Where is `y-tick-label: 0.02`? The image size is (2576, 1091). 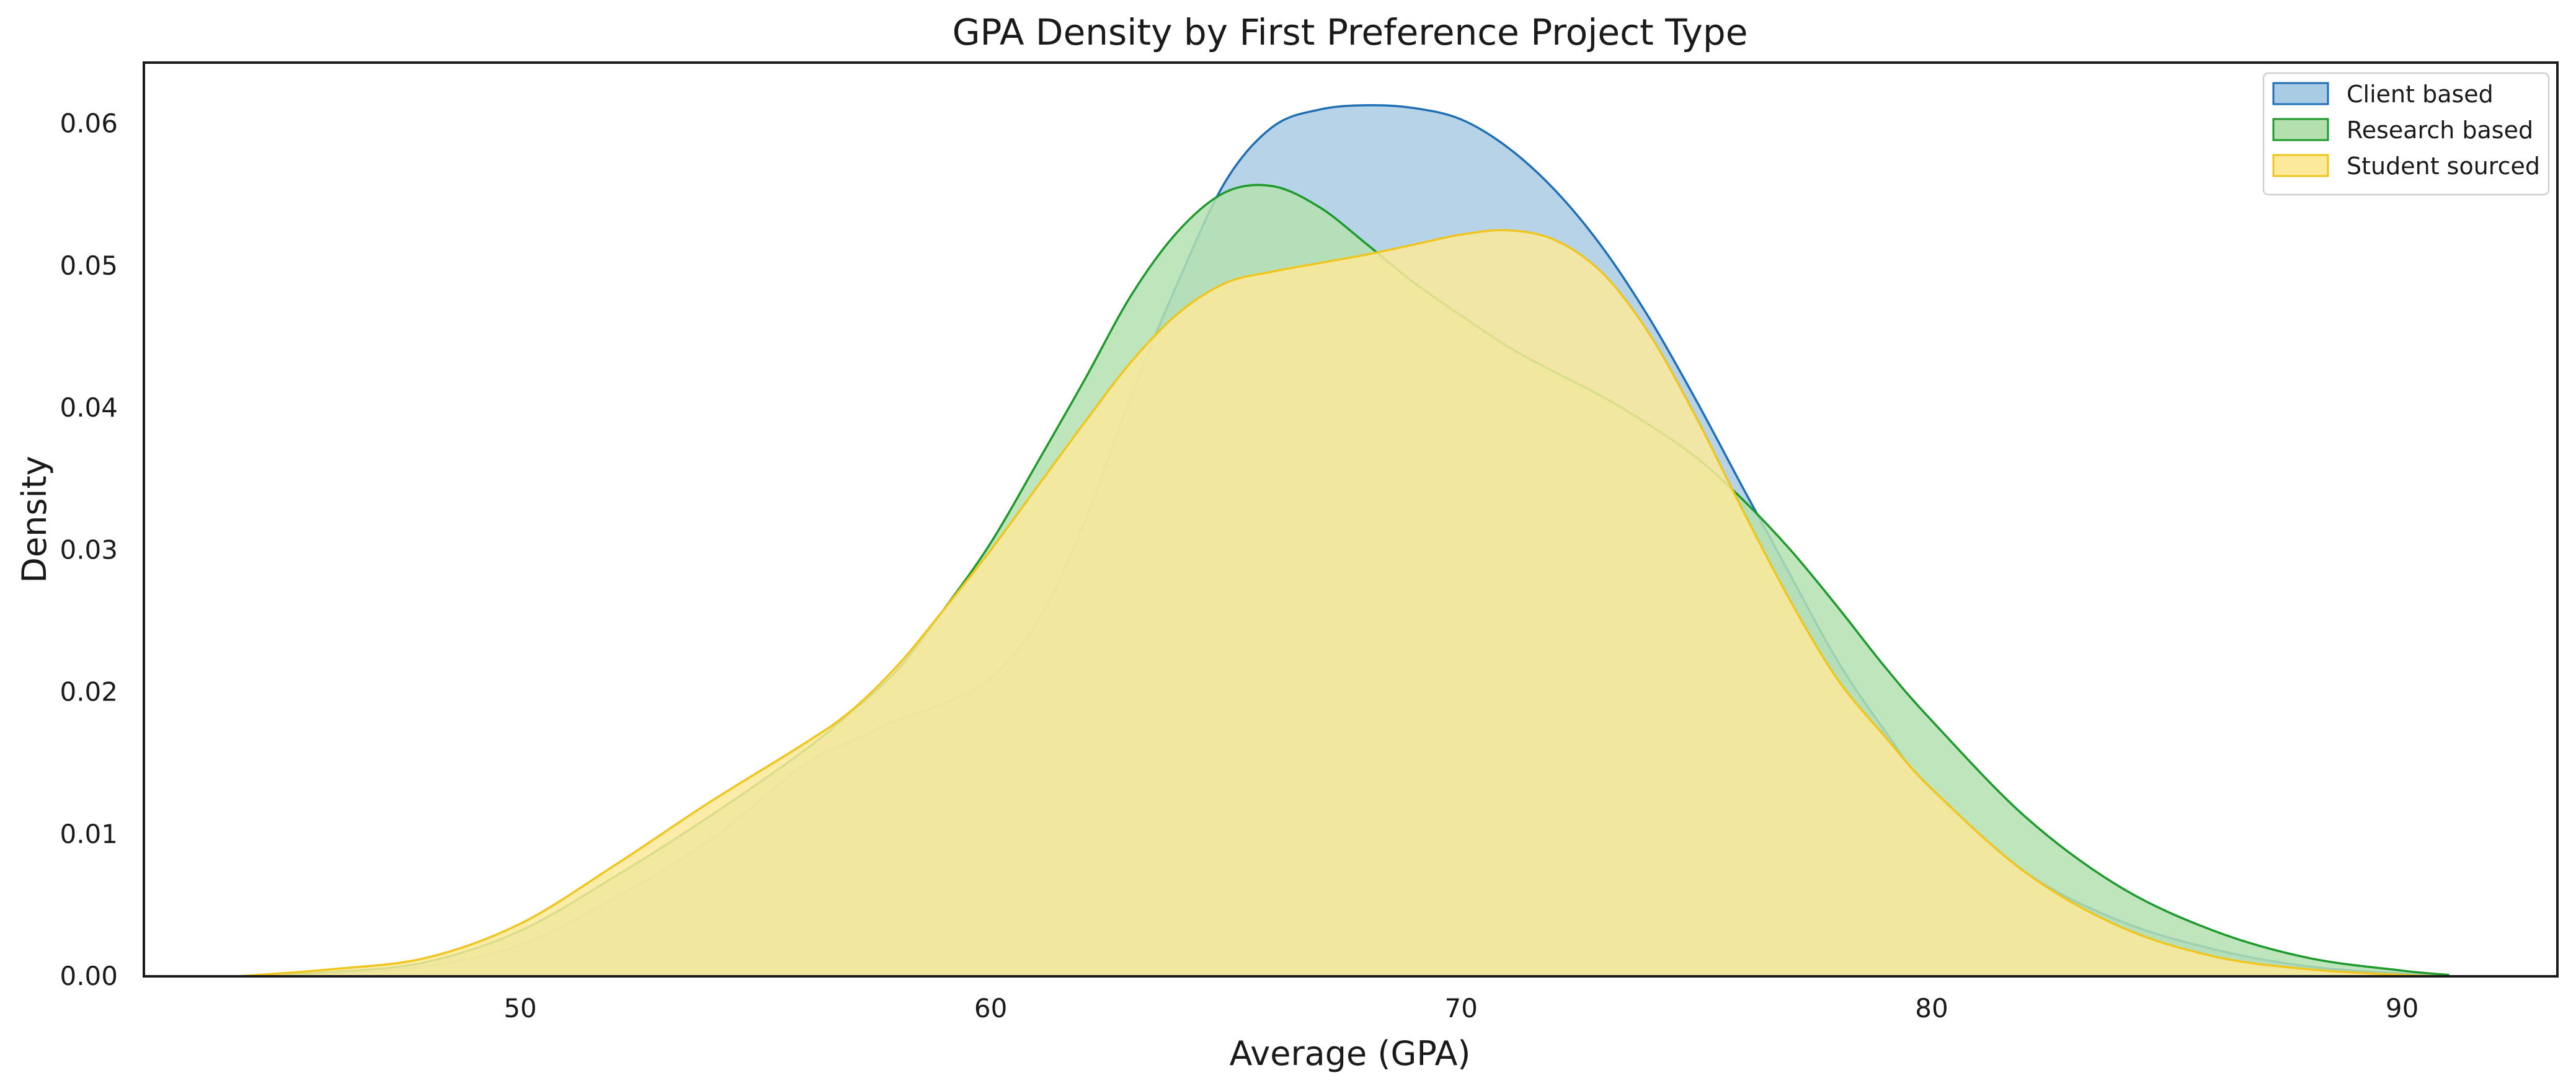 y-tick-label: 0.02 is located at coordinates (89, 692).